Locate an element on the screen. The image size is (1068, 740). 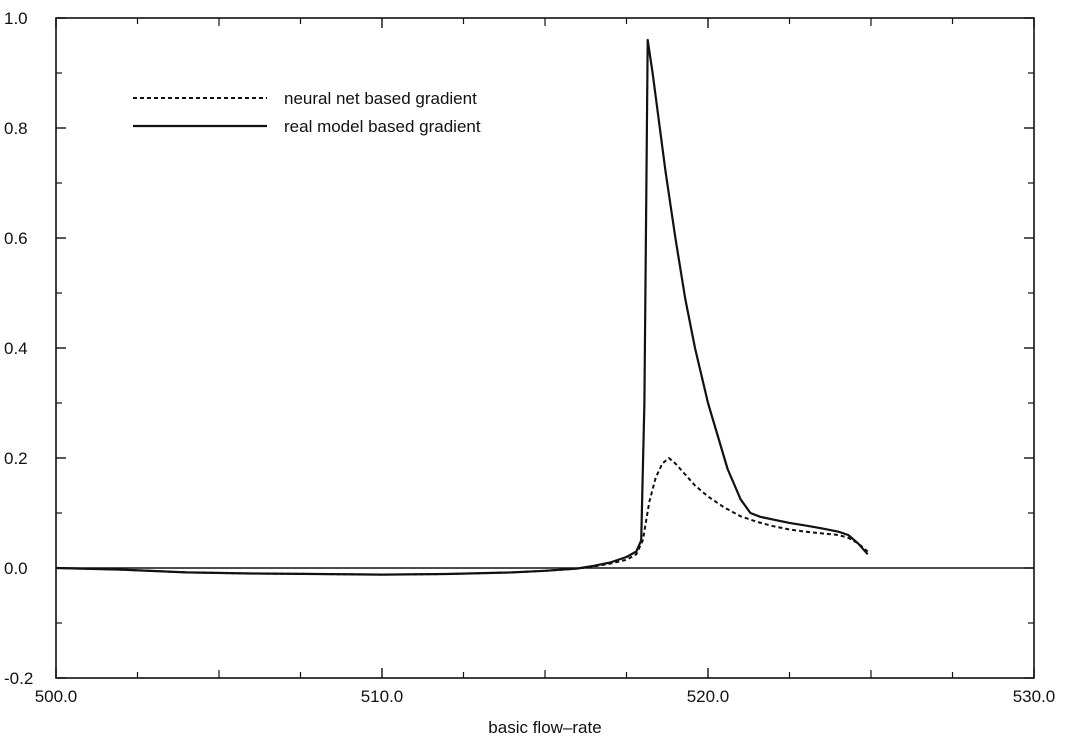
y-tick-label: 0.6 is located at coordinates (16, 238).